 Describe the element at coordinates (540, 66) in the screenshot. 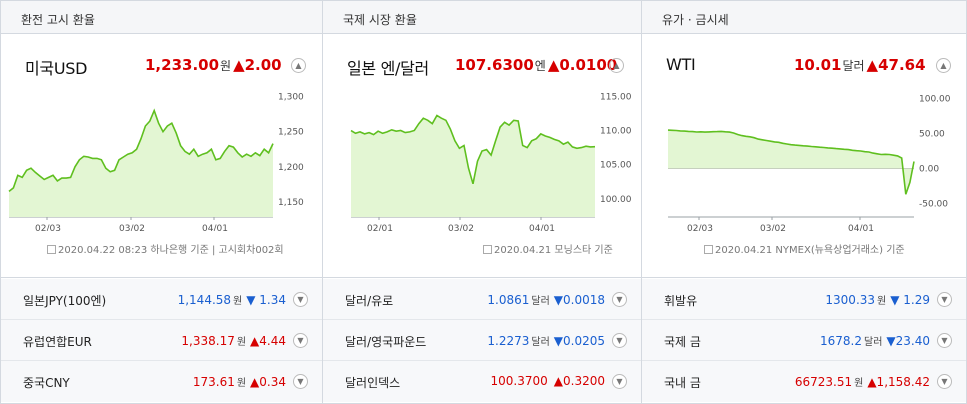

I see `featured-unit: 엔` at that location.